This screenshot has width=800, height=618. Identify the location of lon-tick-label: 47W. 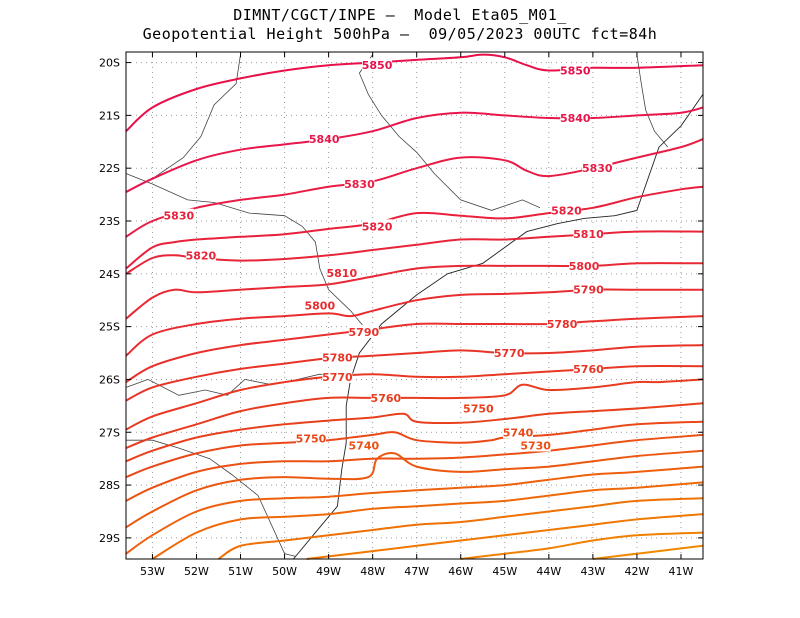
(416, 571).